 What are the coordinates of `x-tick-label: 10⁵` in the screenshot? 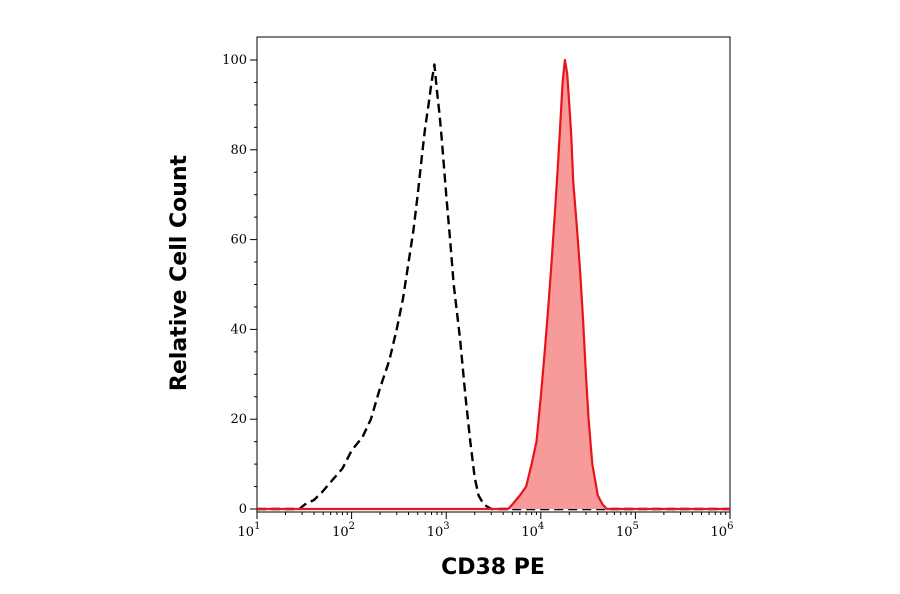 It's located at (627, 530).